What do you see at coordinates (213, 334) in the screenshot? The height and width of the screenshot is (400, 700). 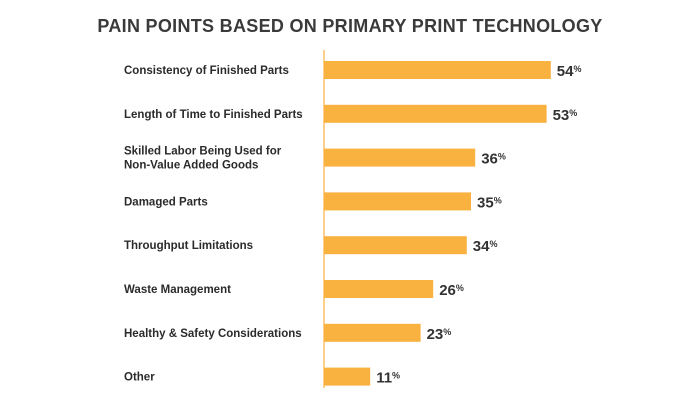 I see `category-label: Healthy & Safety Considerations` at bounding box center [213, 334].